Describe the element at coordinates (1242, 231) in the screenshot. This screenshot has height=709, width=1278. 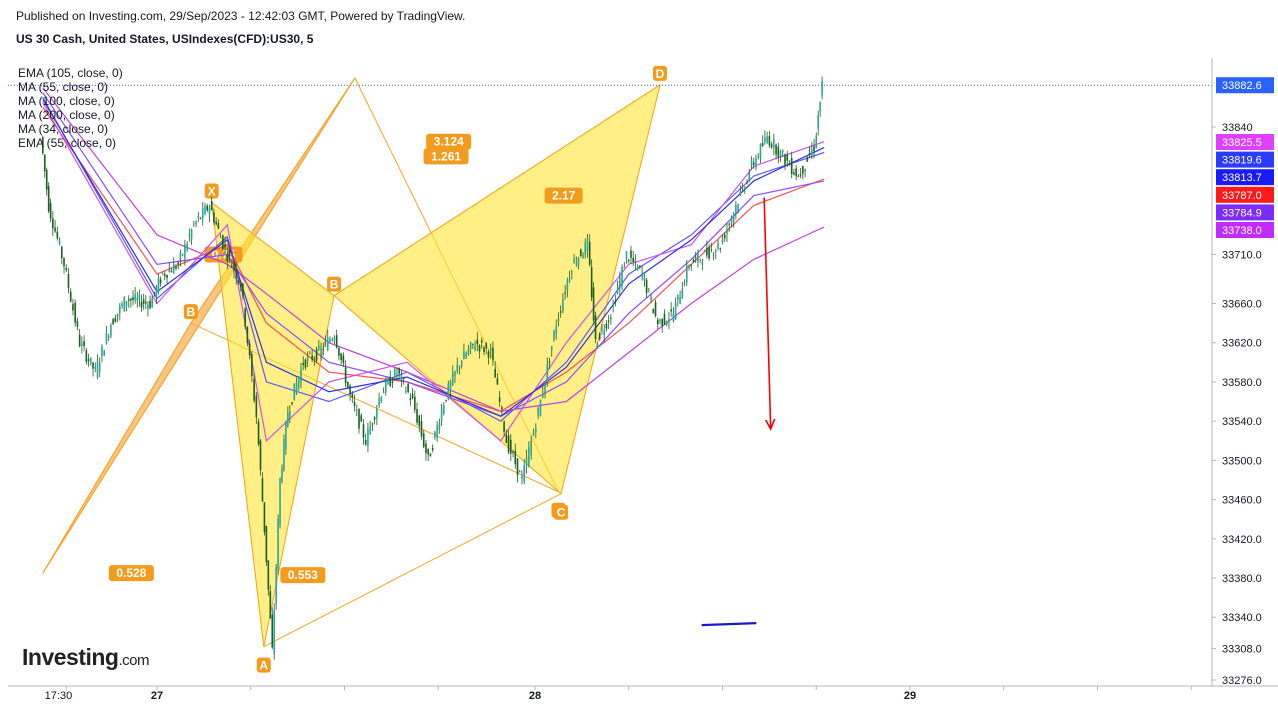
I see `svg-text: 33738.0` at that location.